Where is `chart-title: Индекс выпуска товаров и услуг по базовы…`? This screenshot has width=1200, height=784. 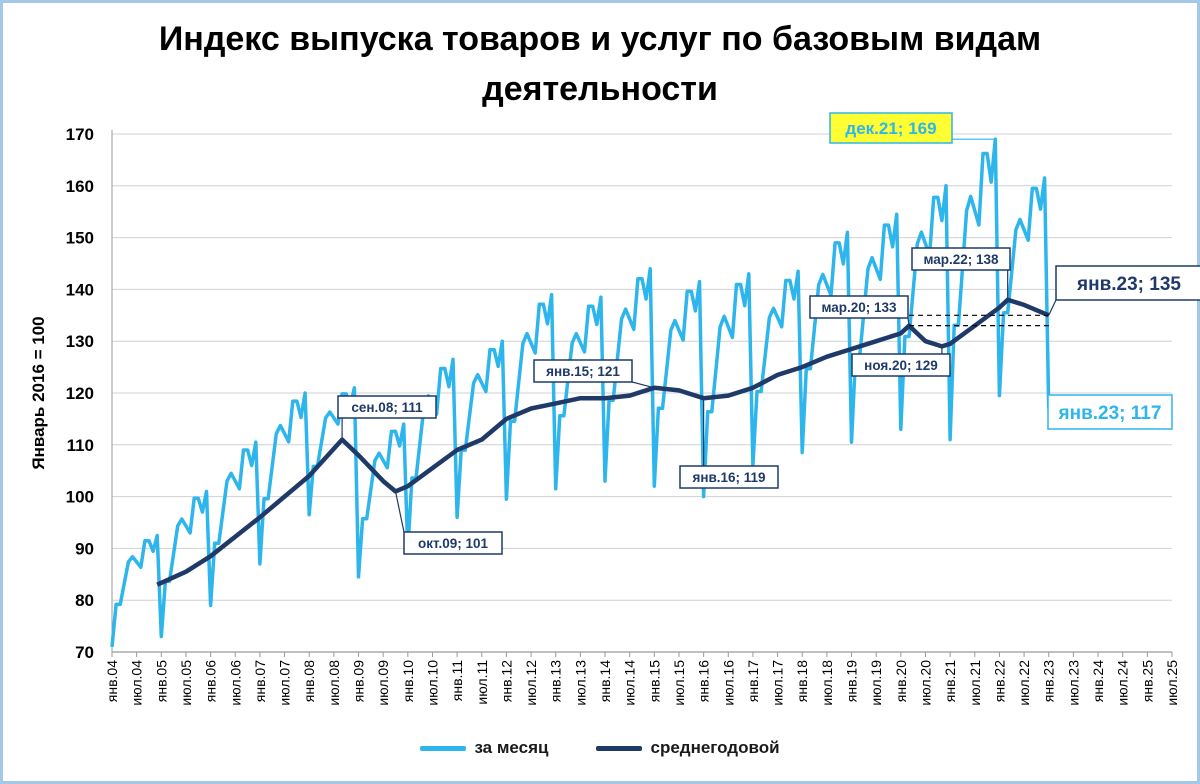
chart-title: Индекс выпуска товаров и услуг по базовы… is located at coordinates (600, 64).